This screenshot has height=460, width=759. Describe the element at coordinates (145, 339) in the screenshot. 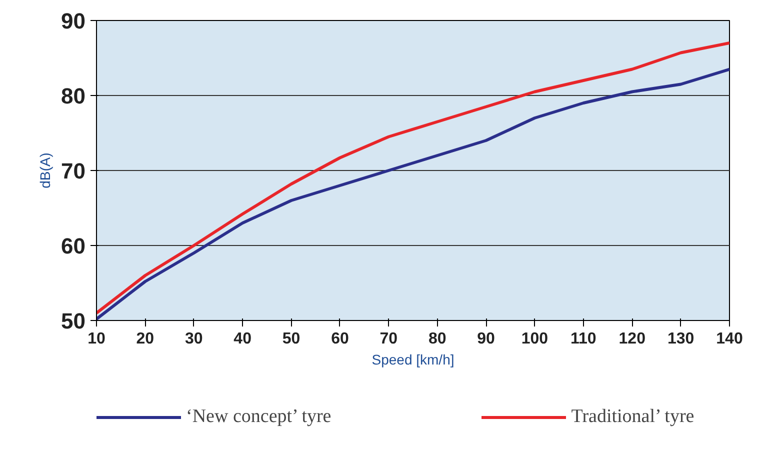

I see `x-tick-label: 20` at that location.